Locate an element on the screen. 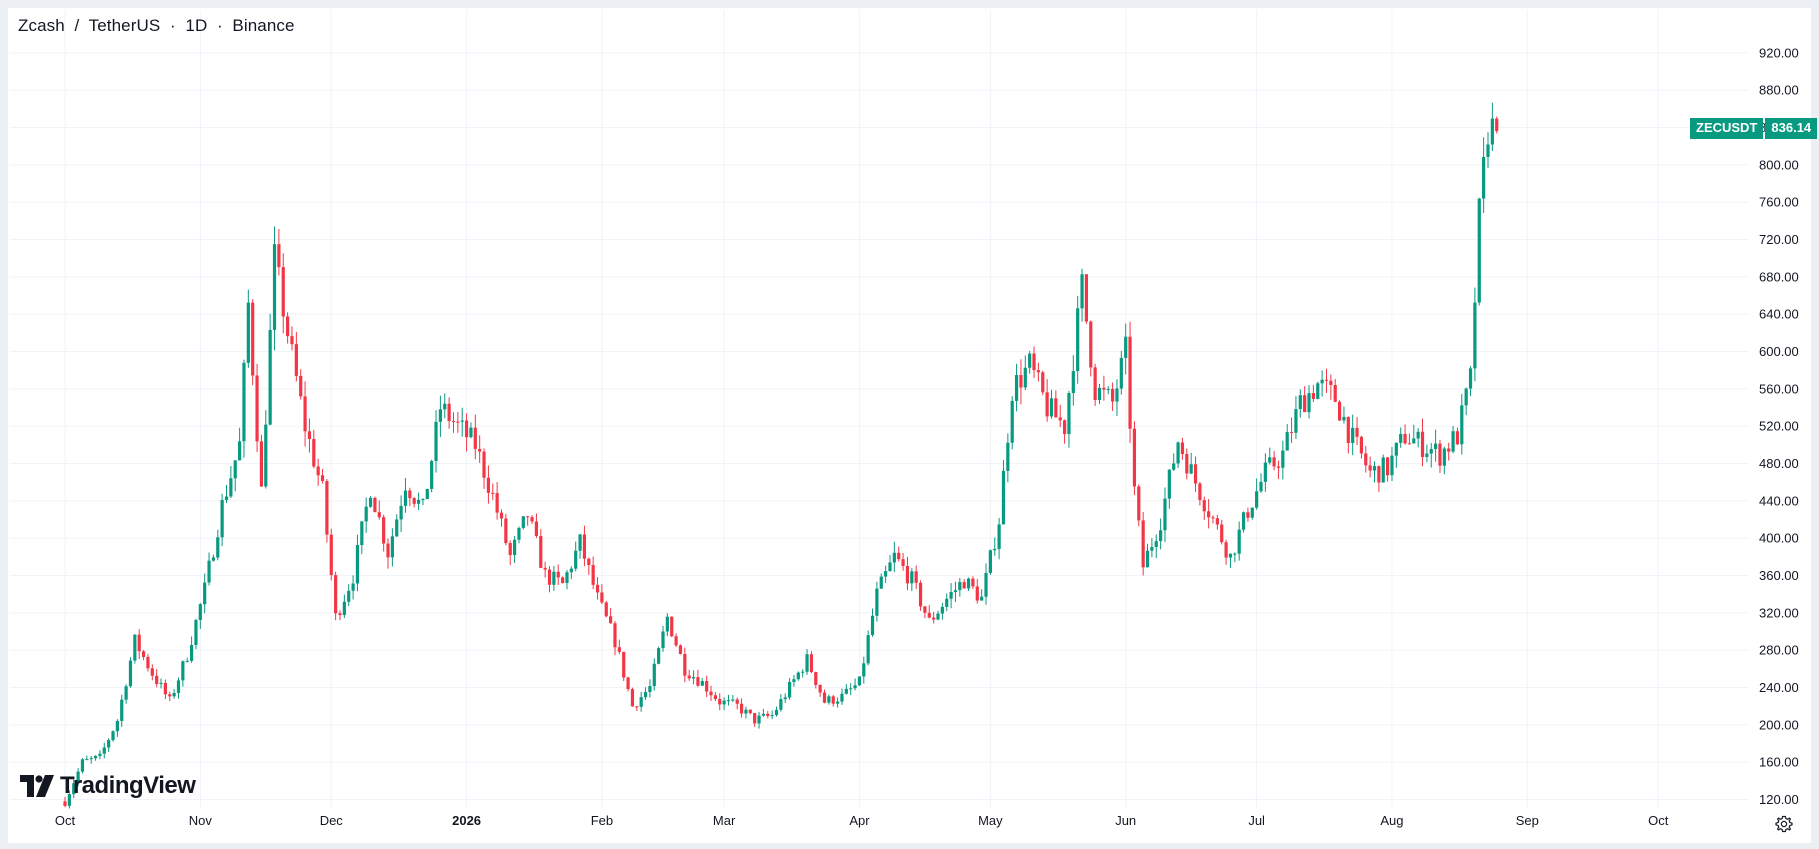 The image size is (1819, 849). logo-text: TradingView is located at coordinates (128, 785).